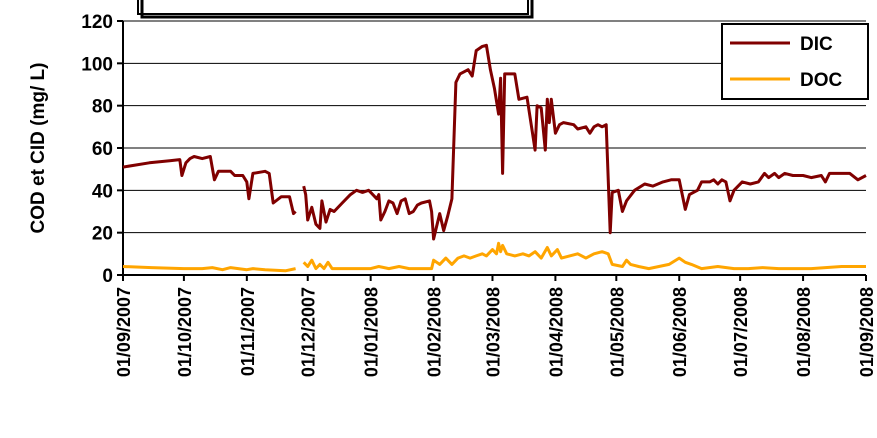  Describe the element at coordinates (102, 234) in the screenshot. I see `y-tick-label-20: 20` at that location.